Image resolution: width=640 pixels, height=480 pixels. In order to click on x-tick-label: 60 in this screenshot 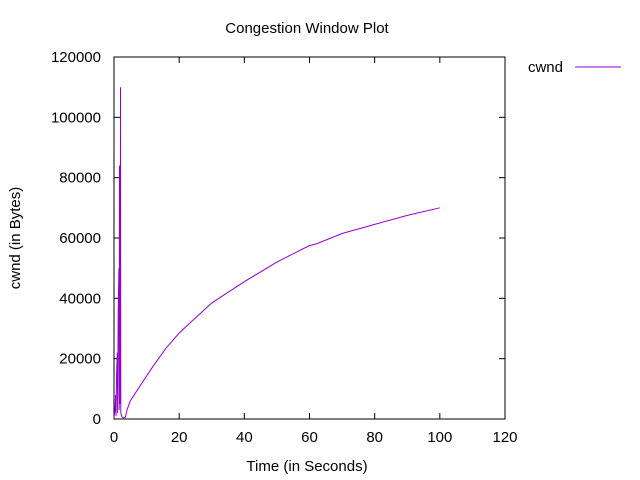, I will do `click(309, 437)`.